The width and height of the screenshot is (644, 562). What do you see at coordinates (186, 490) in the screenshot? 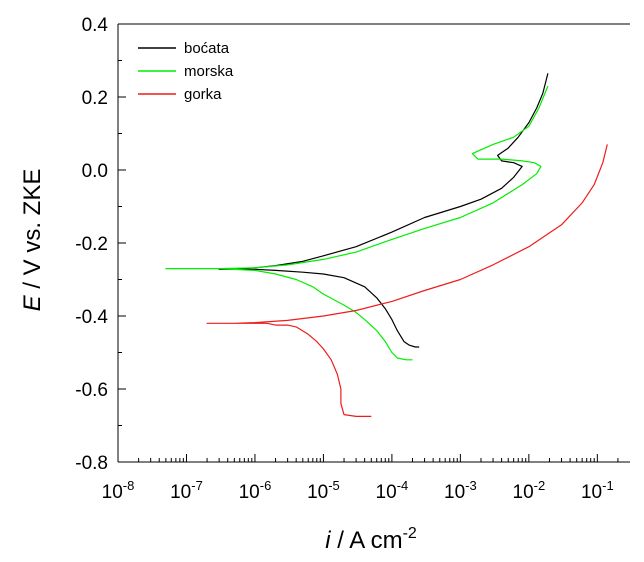
I see `x-tick-label: 10⁻⁷` at bounding box center [186, 490].